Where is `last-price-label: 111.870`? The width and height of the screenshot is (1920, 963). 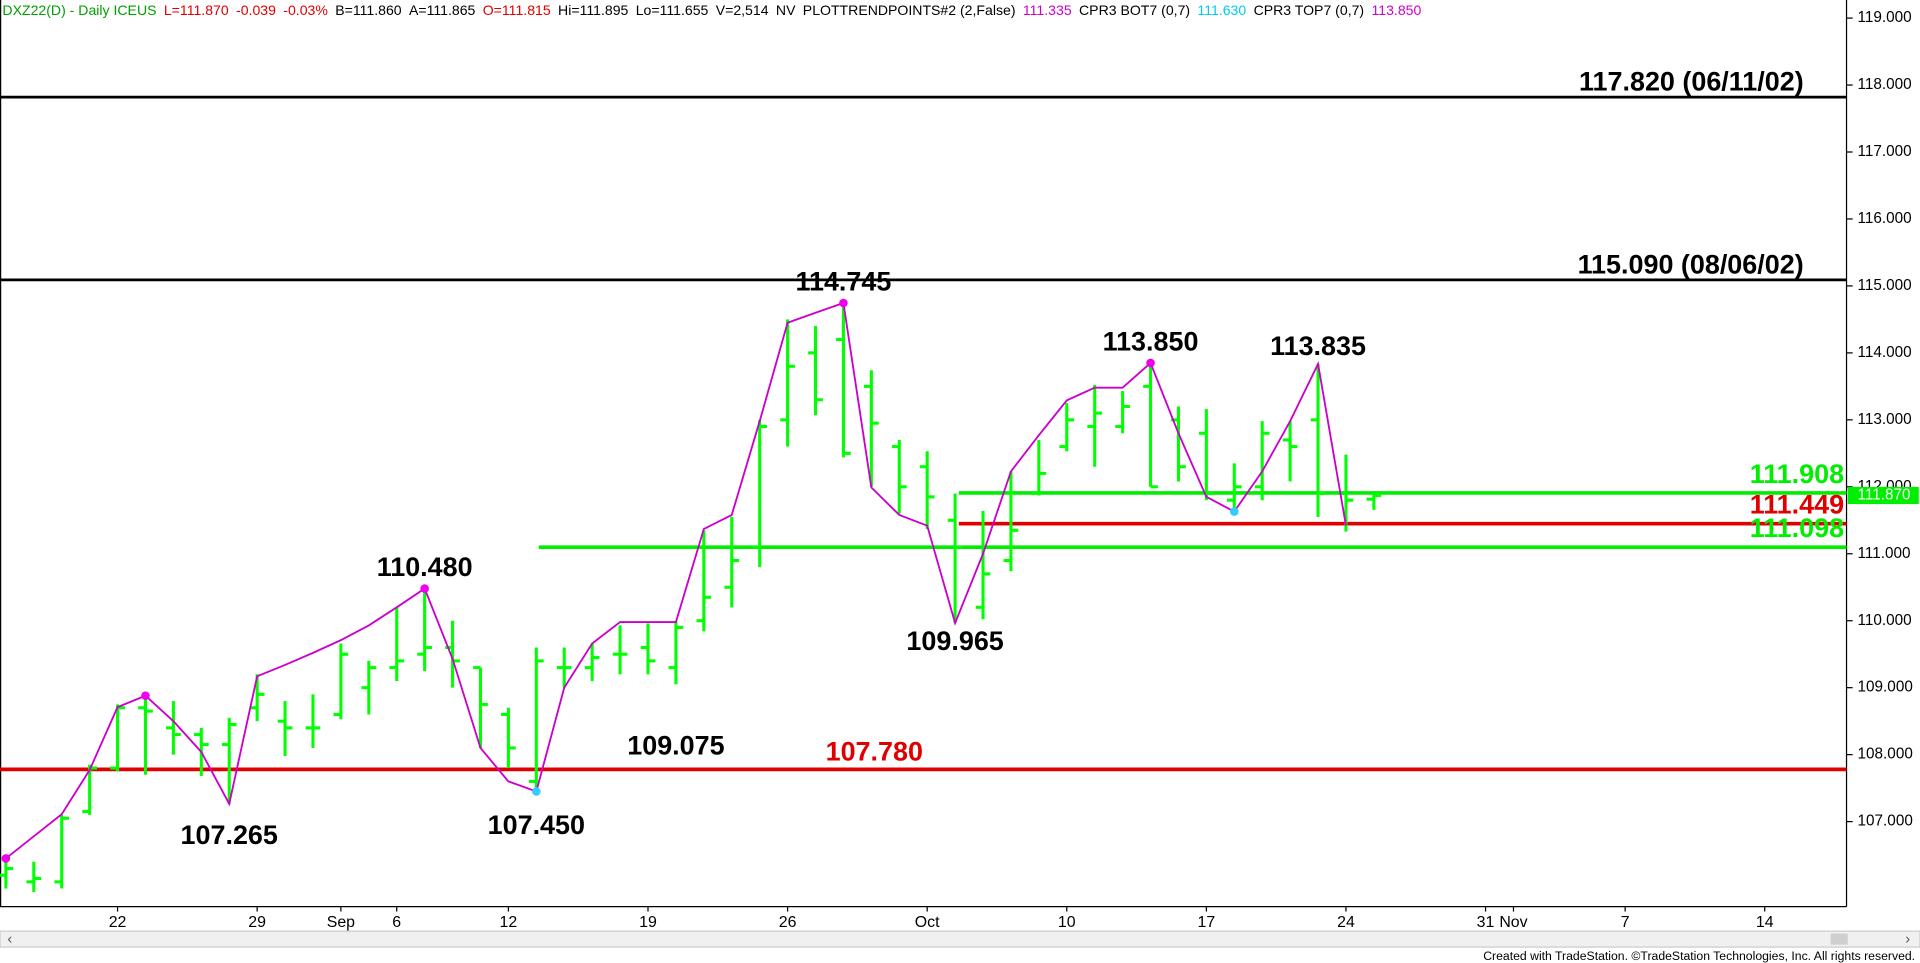
last-price-label: 111.870 is located at coordinates (1884, 495).